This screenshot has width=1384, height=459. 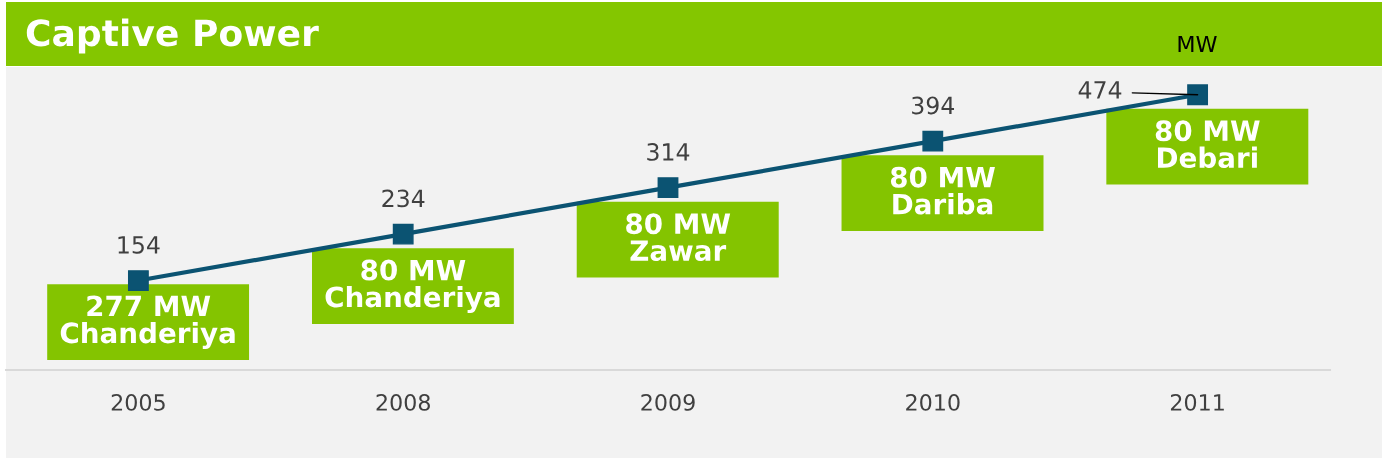 I want to click on data-label: 474, so click(x=1100, y=90).